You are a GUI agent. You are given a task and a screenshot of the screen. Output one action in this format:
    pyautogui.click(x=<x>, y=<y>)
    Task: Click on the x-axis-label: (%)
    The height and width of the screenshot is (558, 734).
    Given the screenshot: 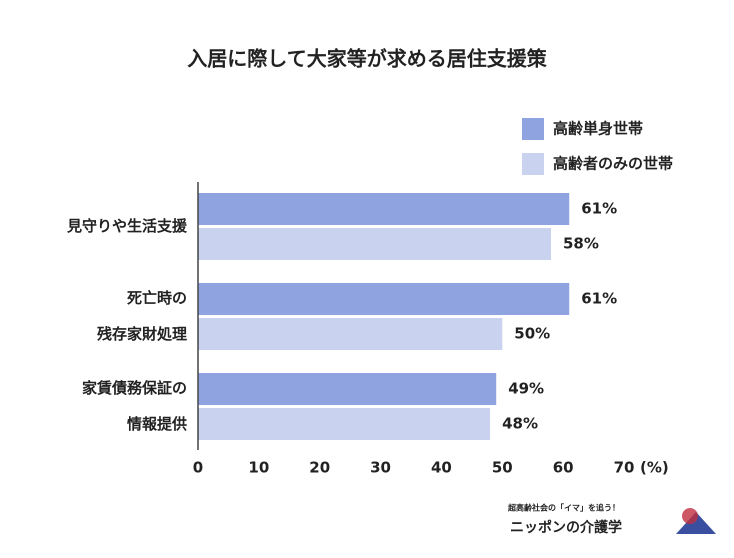 What is the action you would take?
    pyautogui.click(x=654, y=468)
    